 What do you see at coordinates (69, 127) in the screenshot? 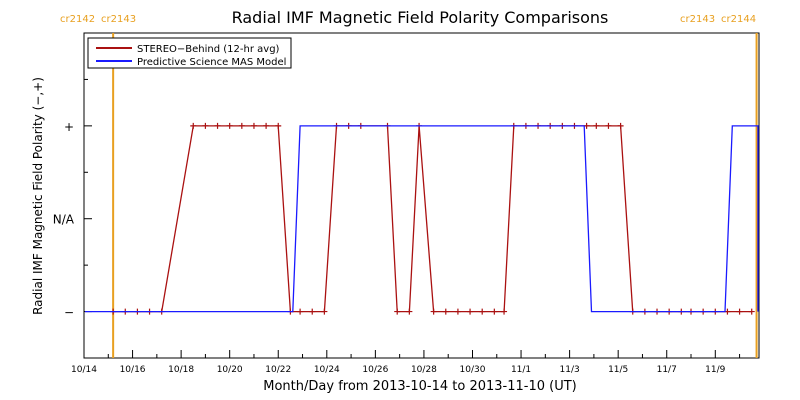
I see `y-tick-label-0: +` at bounding box center [69, 127].